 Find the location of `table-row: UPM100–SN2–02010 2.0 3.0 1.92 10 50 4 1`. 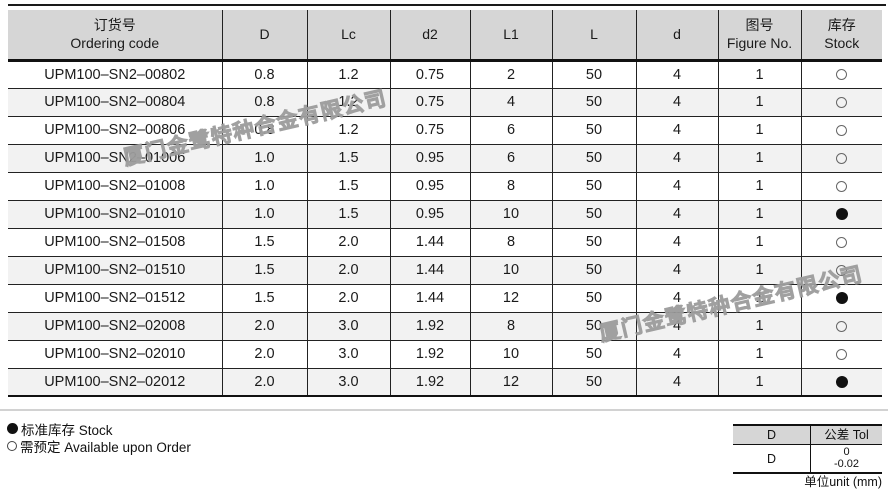

table-row: UPM100–SN2–02010 2.0 3.0 1.92 10 50 4 1 is located at coordinates (445, 354).